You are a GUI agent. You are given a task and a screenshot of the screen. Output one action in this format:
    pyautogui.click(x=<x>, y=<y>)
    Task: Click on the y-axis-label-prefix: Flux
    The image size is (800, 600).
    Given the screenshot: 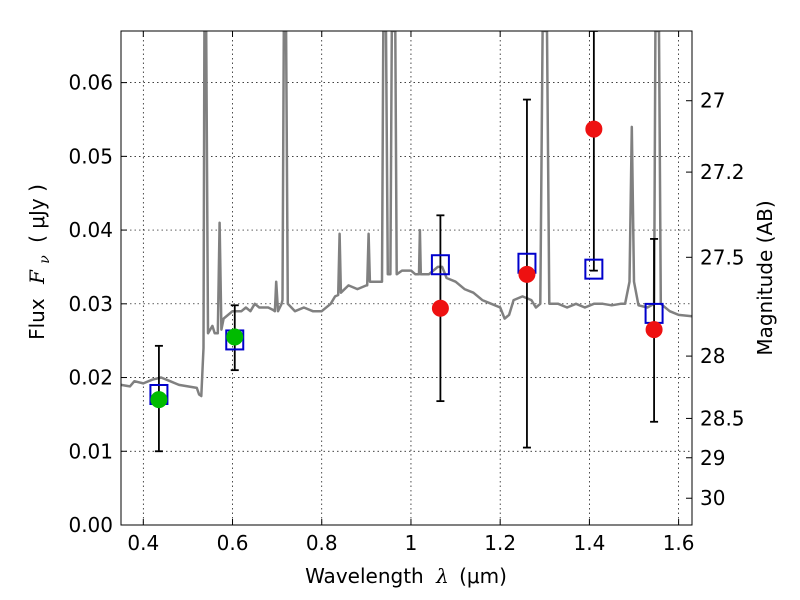 What is the action you would take?
    pyautogui.click(x=37, y=319)
    